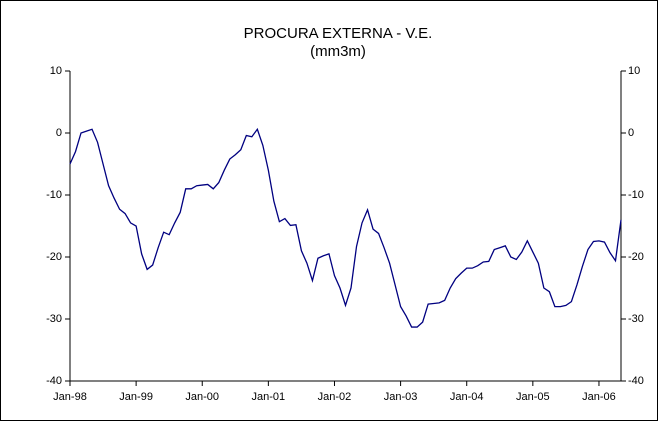 Image resolution: width=658 pixels, height=421 pixels. Describe the element at coordinates (636, 381) in the screenshot. I see `y2-tick-label: -40` at that location.